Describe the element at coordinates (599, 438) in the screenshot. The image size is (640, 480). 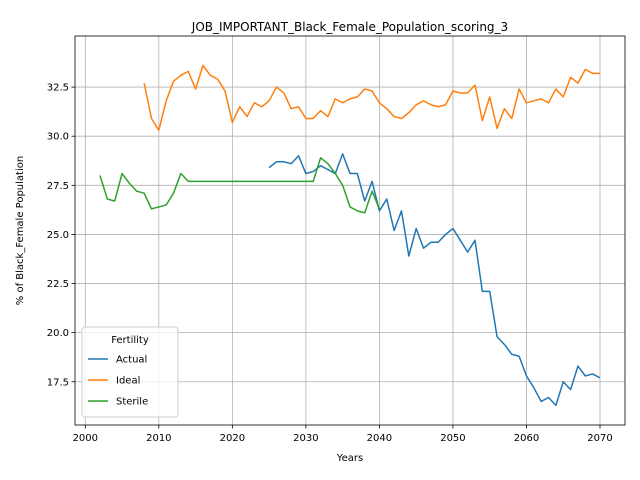
I see `x-tick-label: 2070` at that location.